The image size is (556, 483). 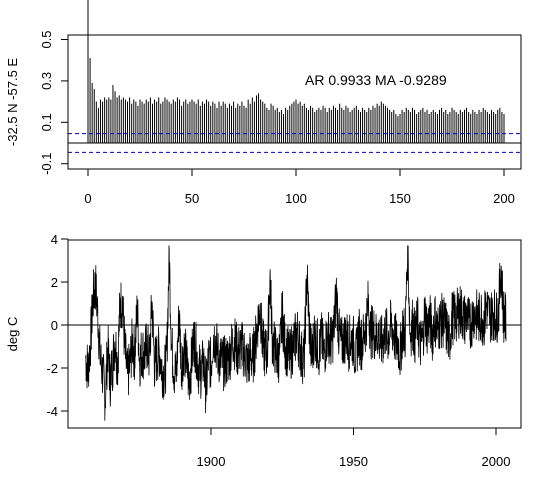 What do you see at coordinates (354, 448) in the screenshot?
I see `timeseries-x-axis: 1900 1950 2000` at bounding box center [354, 448].